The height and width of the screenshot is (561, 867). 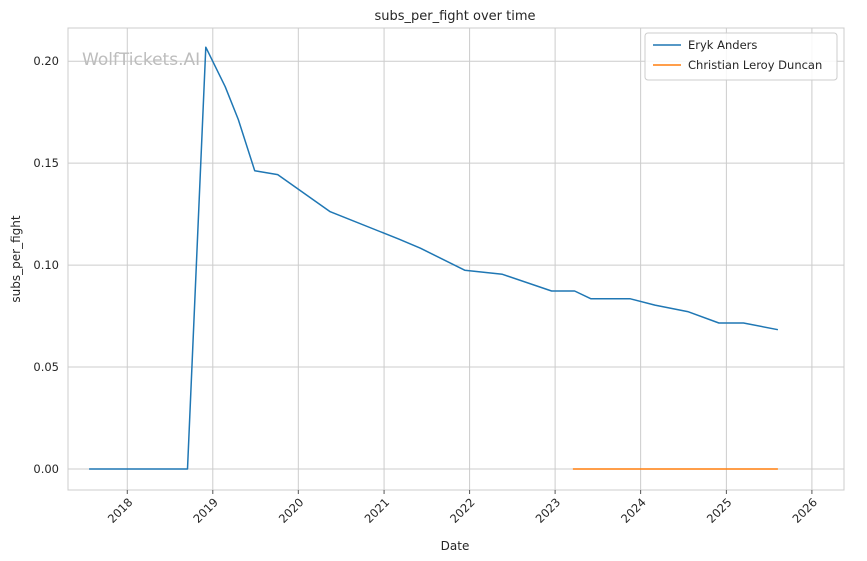 I want to click on legend-label-eryk-anders: Eryk Anders, so click(x=722, y=45).